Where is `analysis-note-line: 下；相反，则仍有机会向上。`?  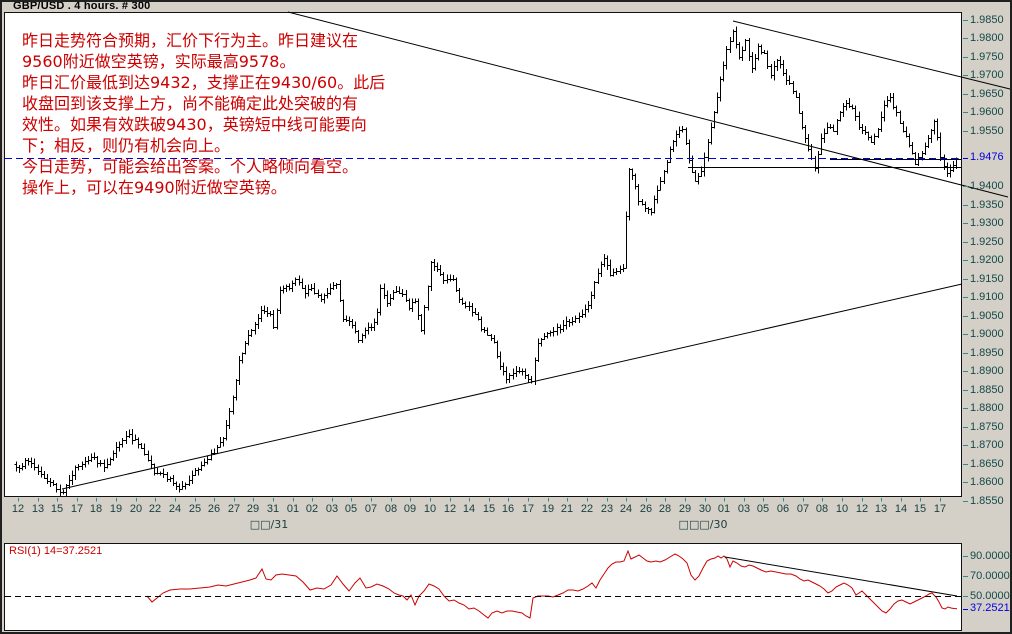 analysis-note-line: 下；相反，则仍有机会向上。 is located at coordinates (126, 145).